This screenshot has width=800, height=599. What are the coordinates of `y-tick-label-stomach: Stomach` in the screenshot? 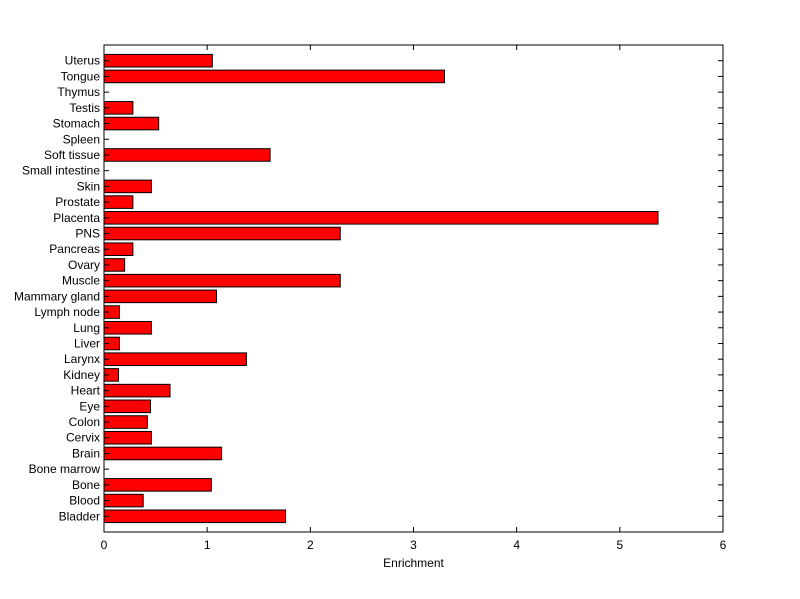 It's located at (76, 124).